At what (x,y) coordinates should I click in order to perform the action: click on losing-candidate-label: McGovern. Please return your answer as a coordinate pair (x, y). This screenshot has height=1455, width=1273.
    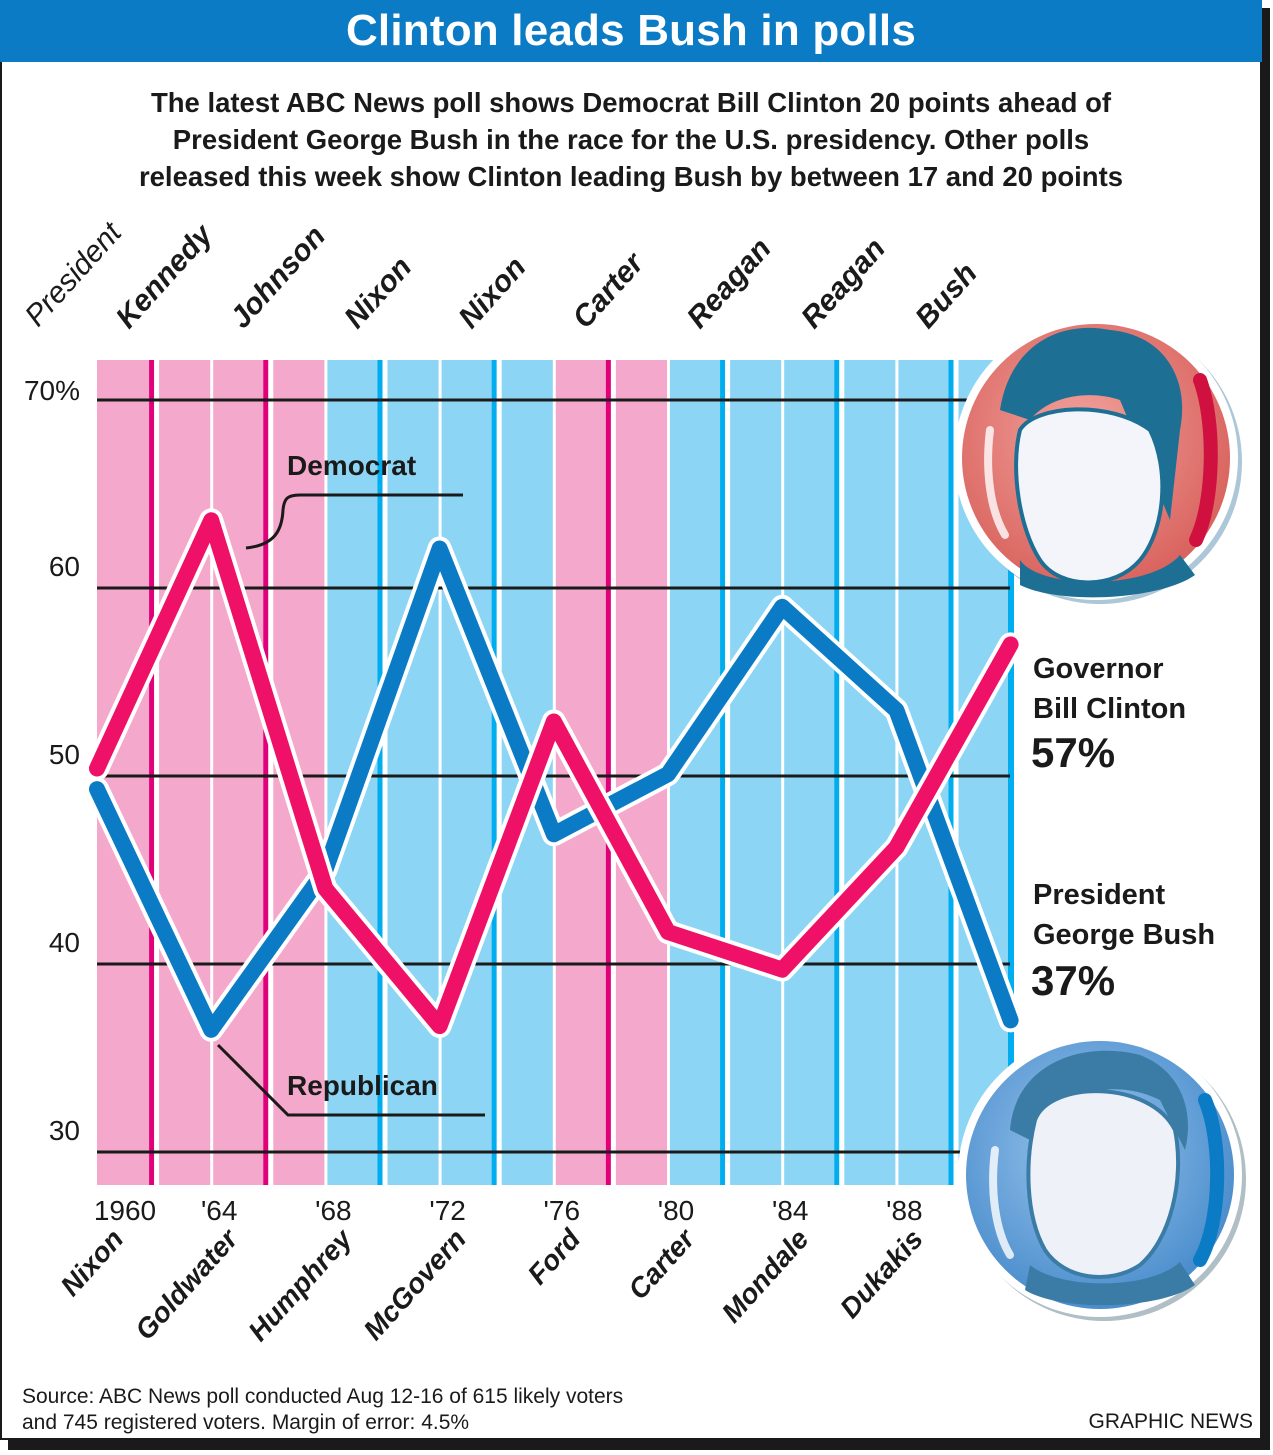
    Looking at the image, I should click on (414, 1284).